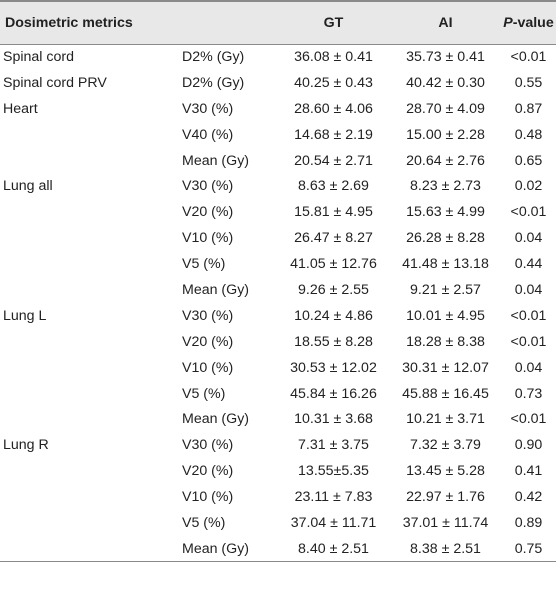  I want to click on ai-value-cell: 35.73 ± 0.41, so click(445, 57).